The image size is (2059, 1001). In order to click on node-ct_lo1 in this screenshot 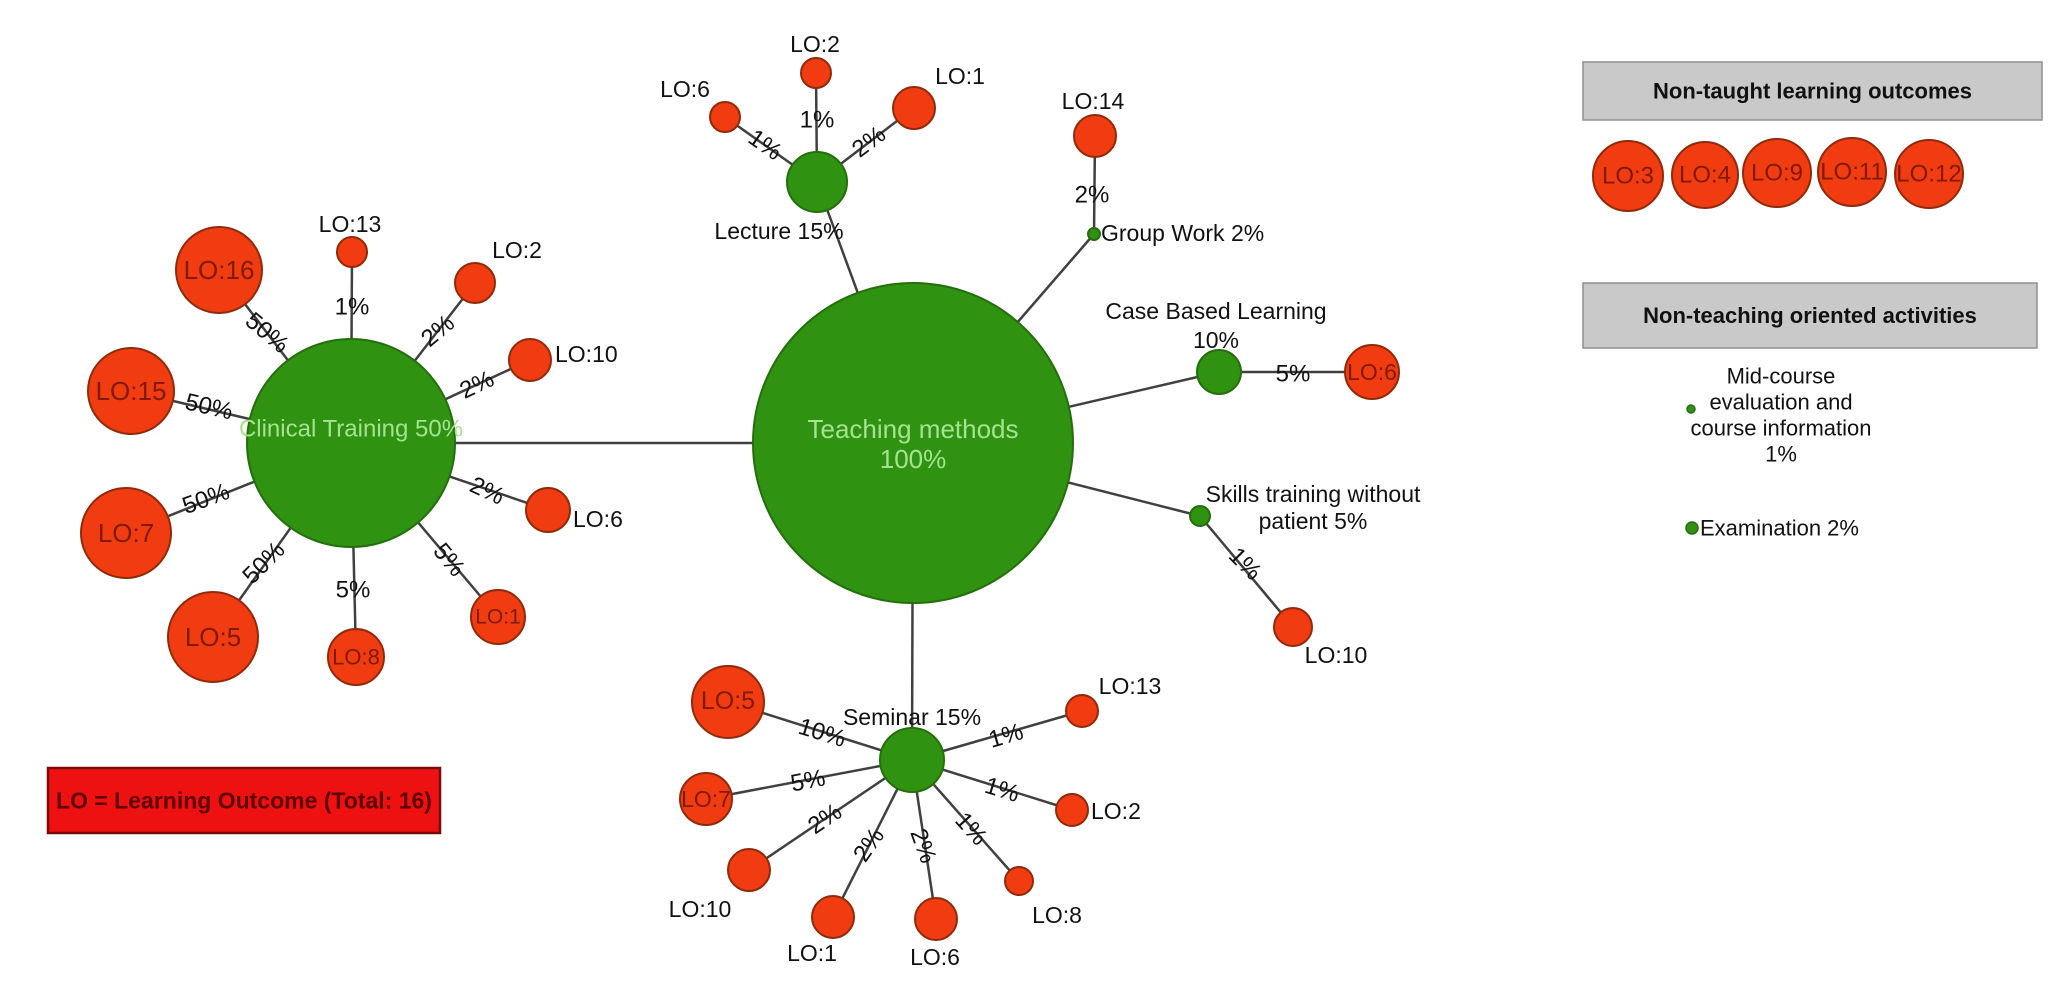, I will do `click(498, 617)`.